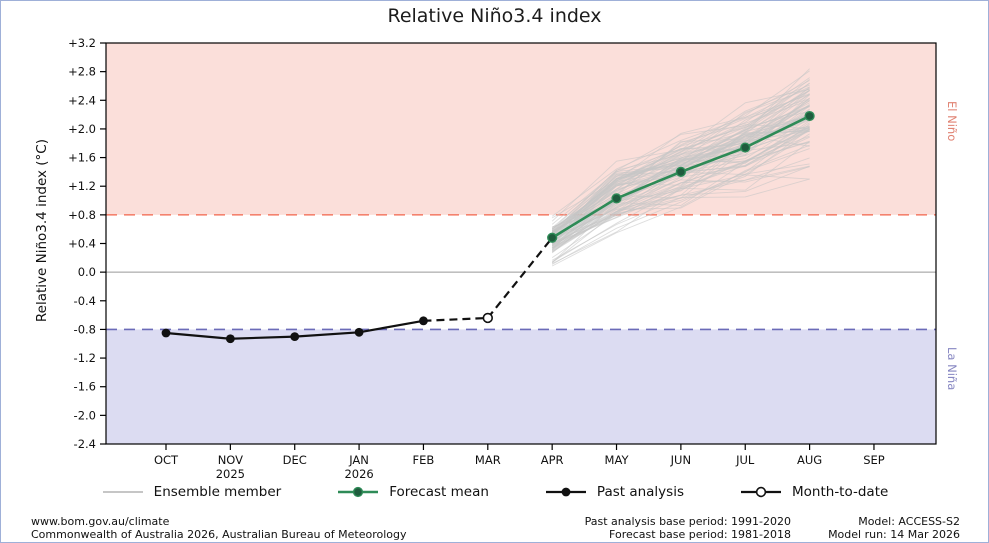  Describe the element at coordinates (809, 460) in the screenshot. I see `svg-text: AUG` at that location.